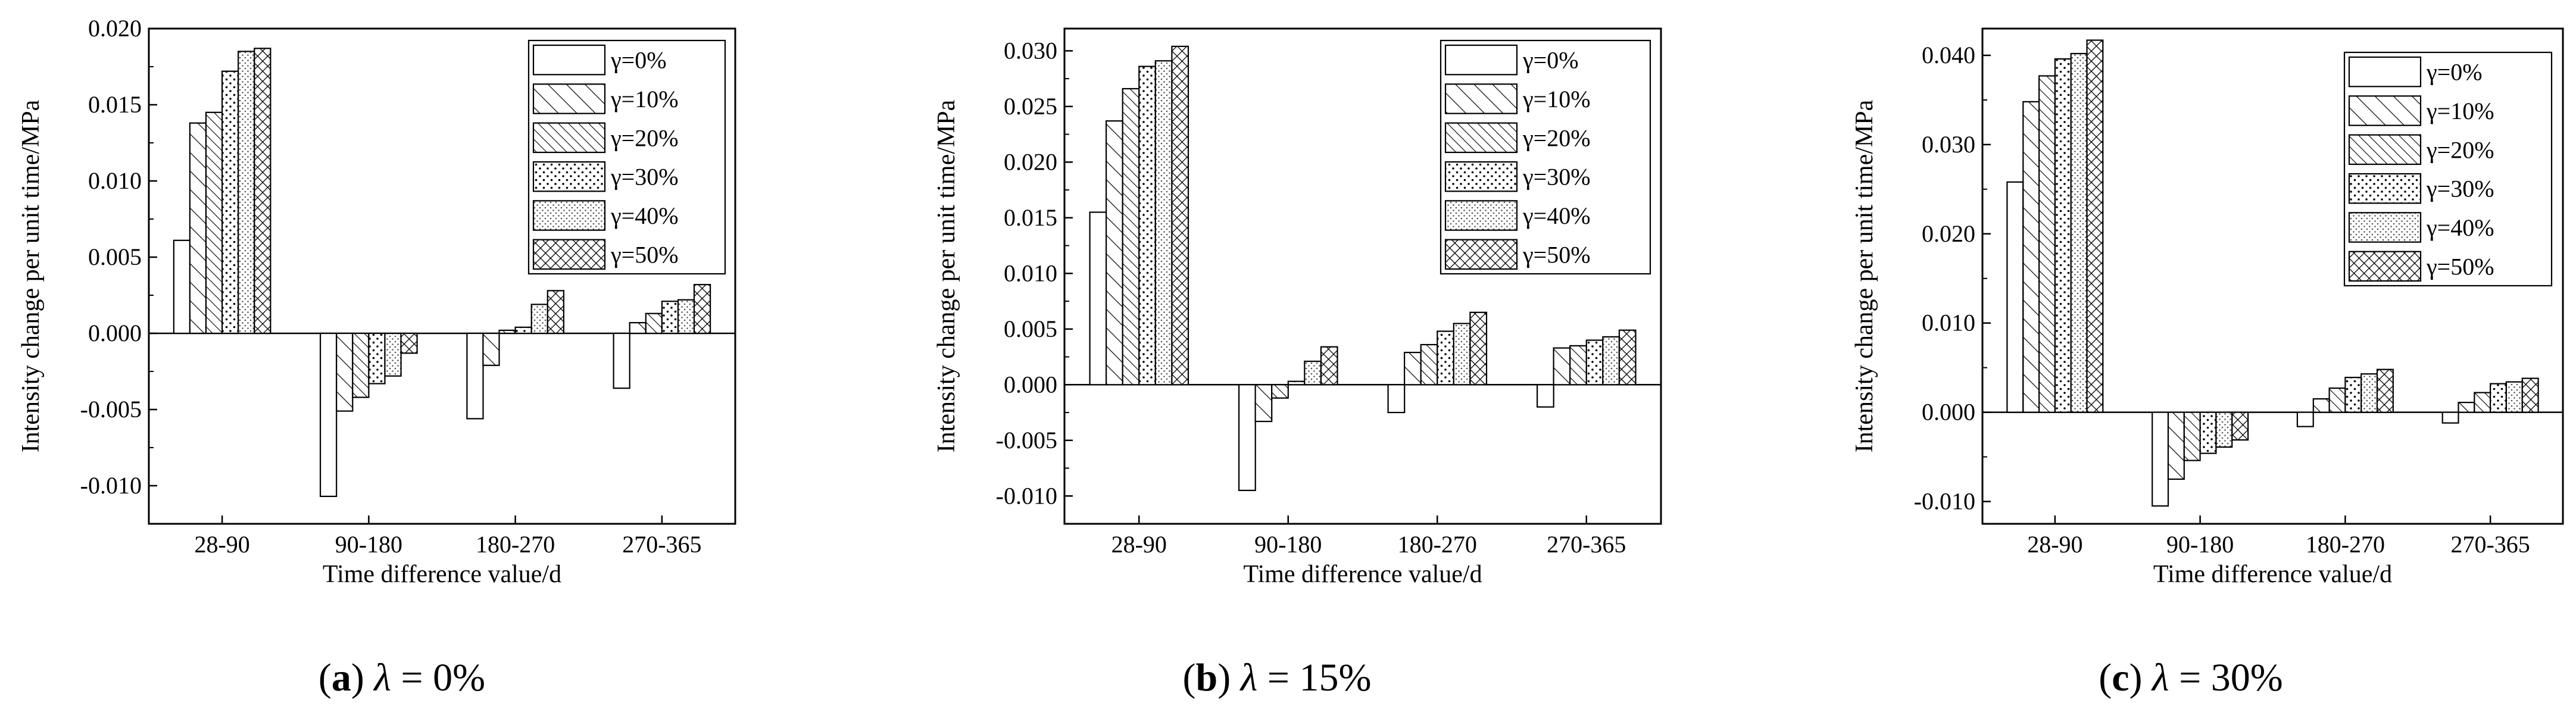 The image size is (2576, 725). I want to click on y-tick-label: 0.025, so click(1030, 106).